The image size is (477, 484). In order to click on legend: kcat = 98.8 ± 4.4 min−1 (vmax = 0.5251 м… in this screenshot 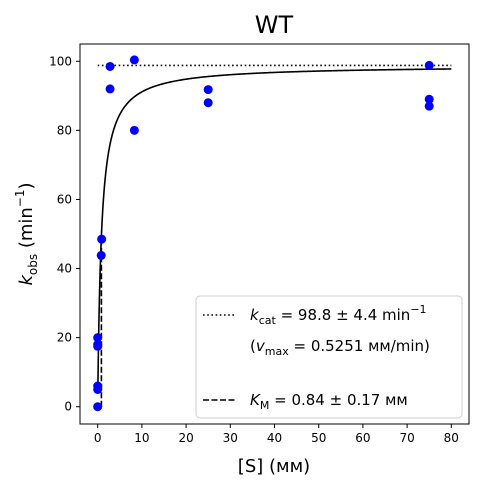, I will do `click(329, 357)`.